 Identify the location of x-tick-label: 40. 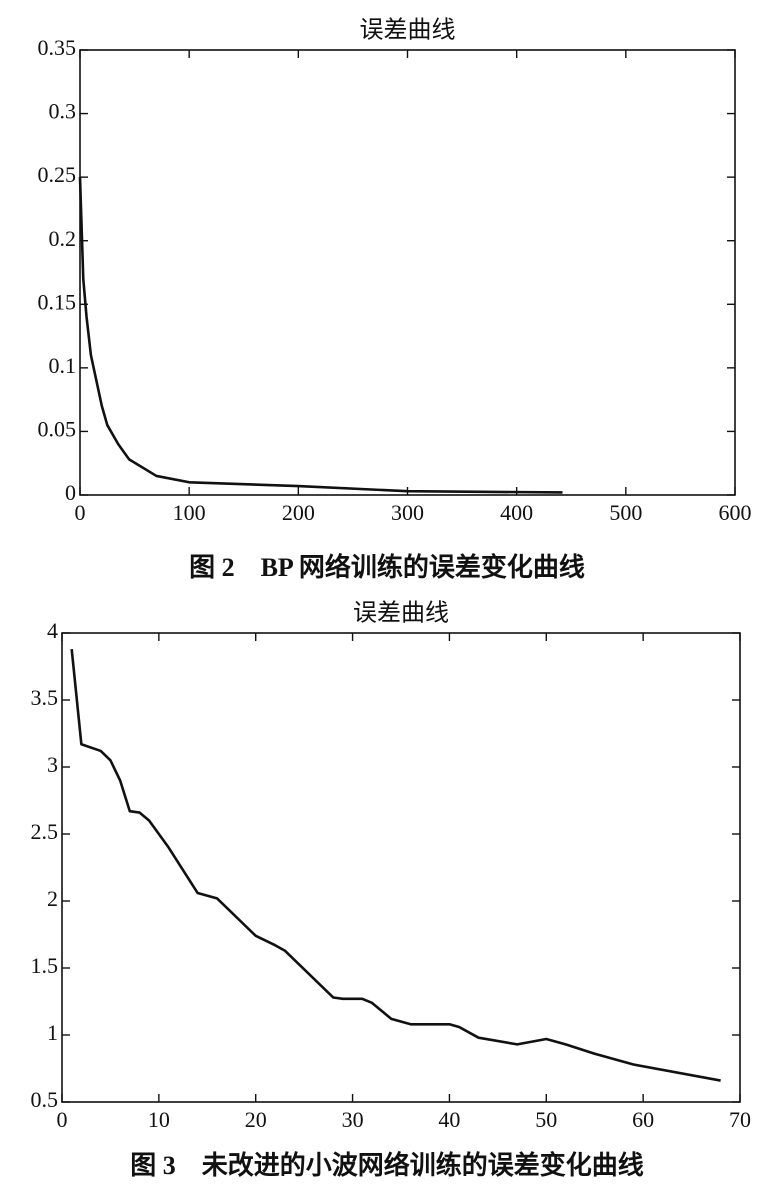
(449, 1119).